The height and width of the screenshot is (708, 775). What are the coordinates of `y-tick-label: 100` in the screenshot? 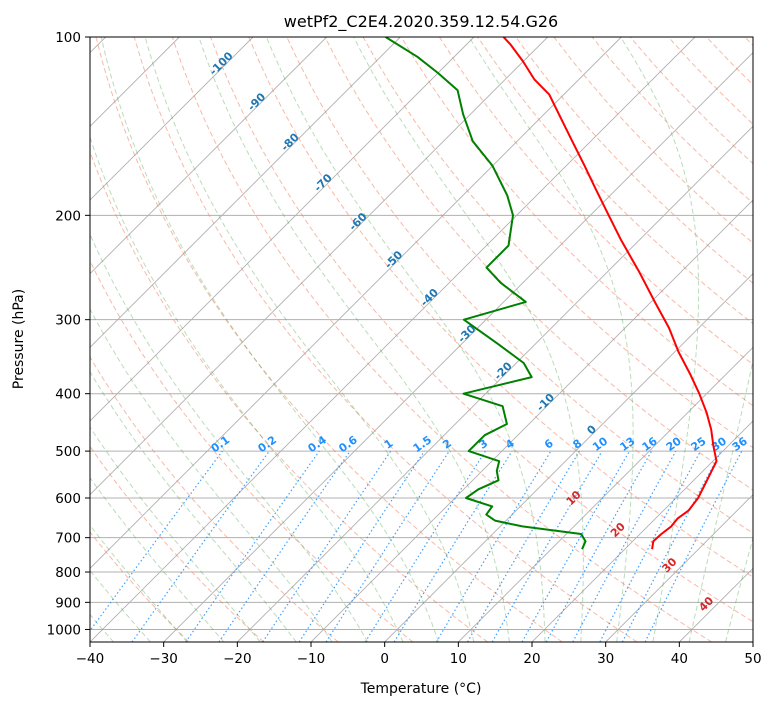 It's located at (68, 38).